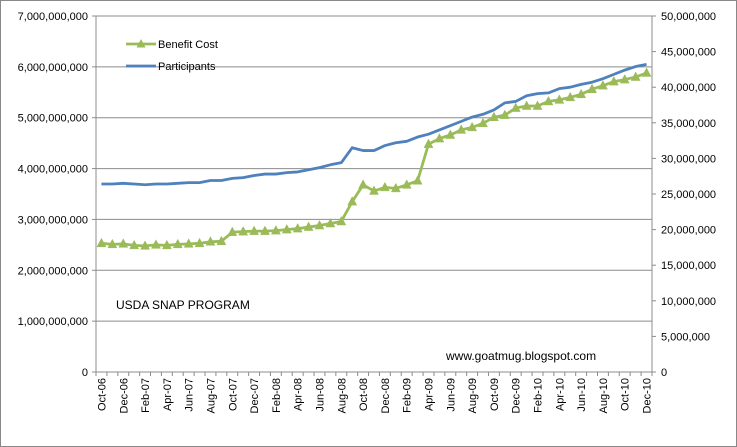 The image size is (737, 447). What do you see at coordinates (451, 395) in the screenshot?
I see `x-axis-tick-label: Jun-09` at bounding box center [451, 395].